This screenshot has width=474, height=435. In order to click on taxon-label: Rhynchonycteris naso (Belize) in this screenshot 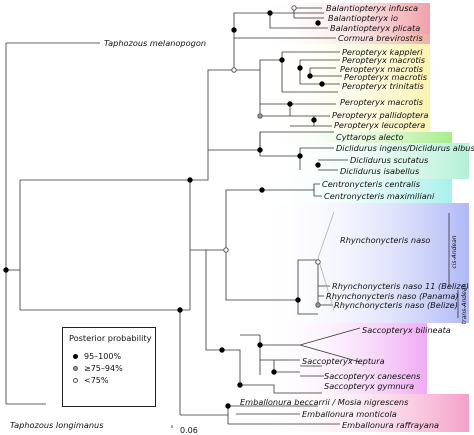, I will do `click(396, 305)`.